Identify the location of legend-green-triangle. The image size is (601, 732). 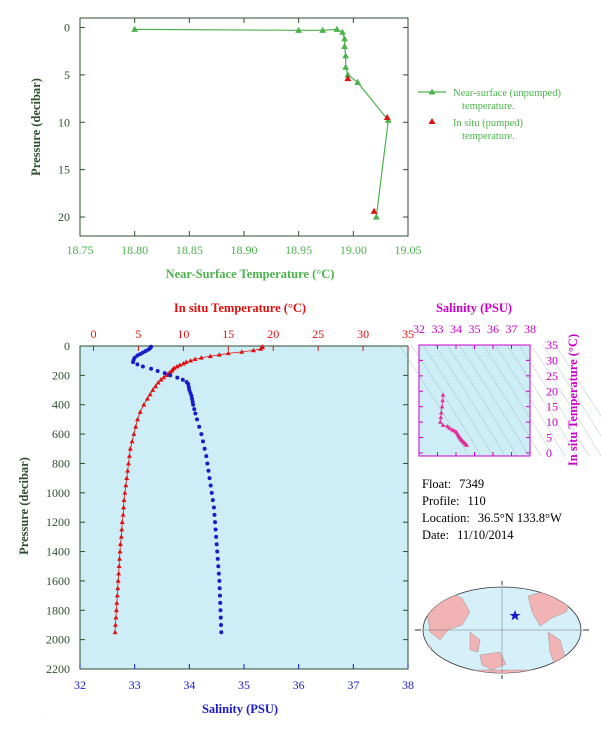
(432, 91).